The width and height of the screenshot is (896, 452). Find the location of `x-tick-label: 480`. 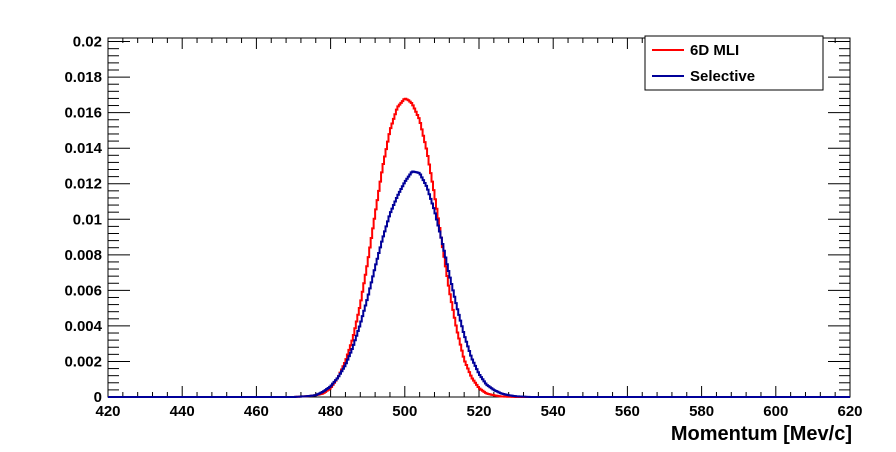

x-tick-label: 480 is located at coordinates (330, 411).